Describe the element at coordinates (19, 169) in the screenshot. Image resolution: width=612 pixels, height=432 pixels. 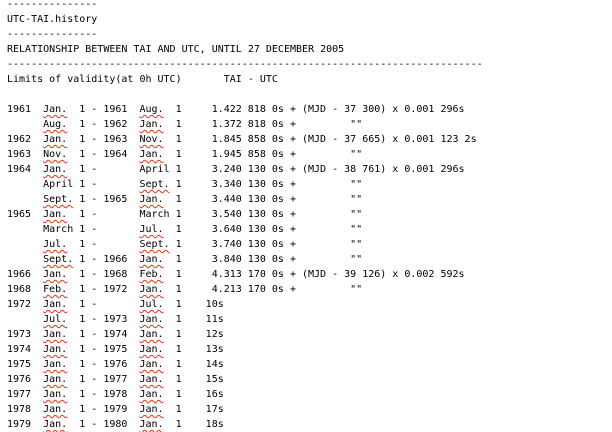
I see `start-year: 1964` at that location.